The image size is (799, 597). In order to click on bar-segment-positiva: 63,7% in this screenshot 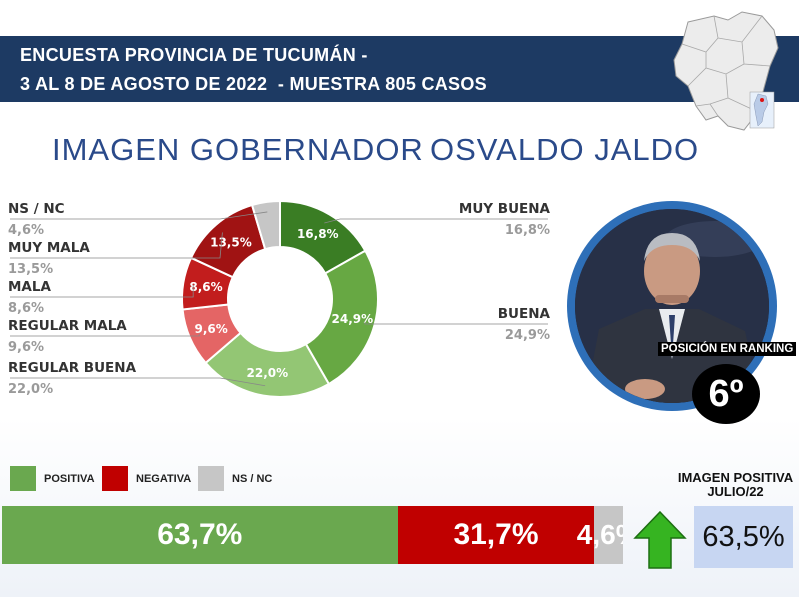, I will do `click(200, 535)`.